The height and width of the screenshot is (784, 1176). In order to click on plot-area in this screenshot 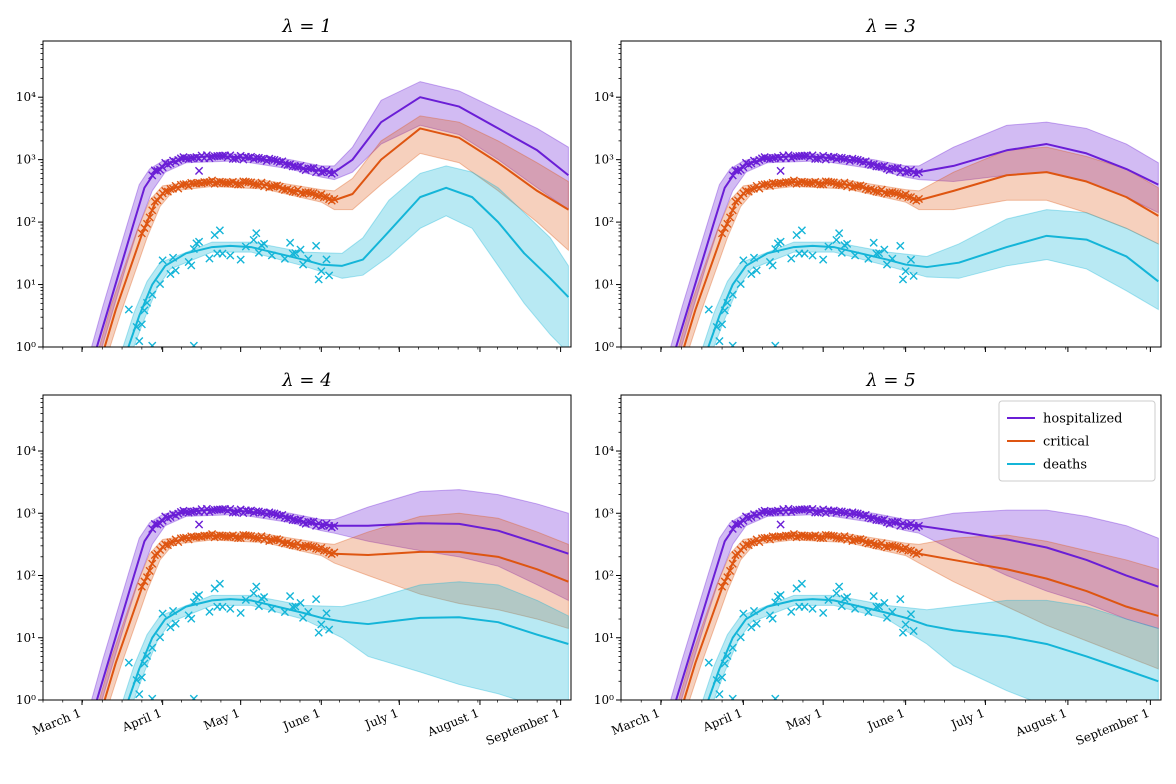, I will do `click(914, 234)`.